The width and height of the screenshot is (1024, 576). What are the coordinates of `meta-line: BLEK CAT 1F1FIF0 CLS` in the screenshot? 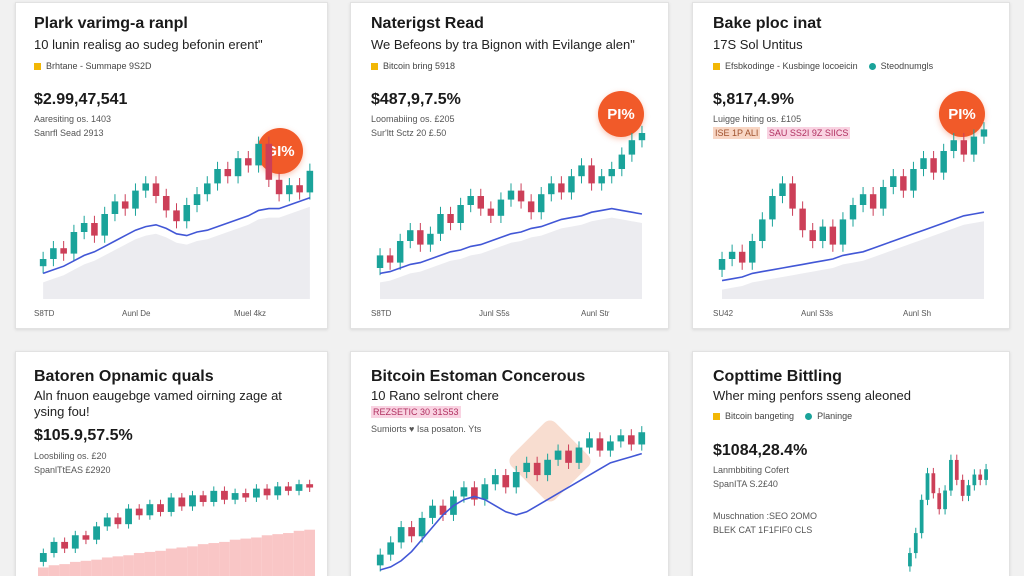 It's located at (763, 530).